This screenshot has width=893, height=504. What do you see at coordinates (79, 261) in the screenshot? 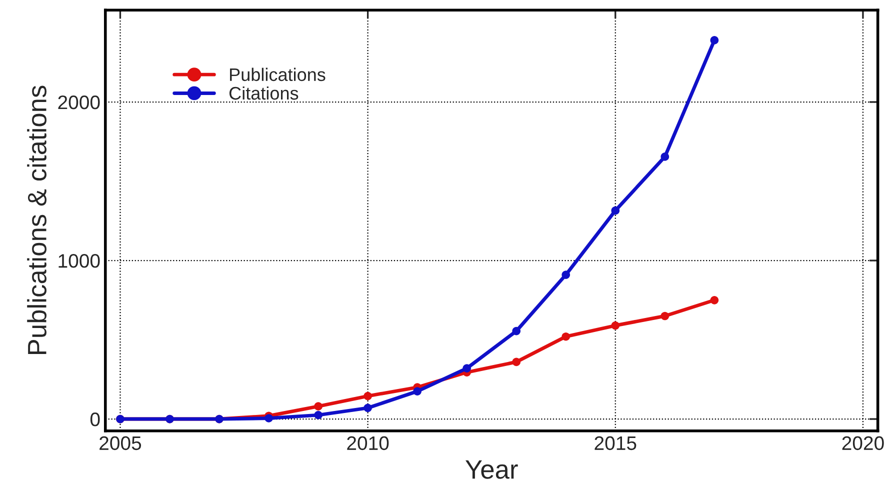
I see `y-tick-label: 1000` at bounding box center [79, 261].